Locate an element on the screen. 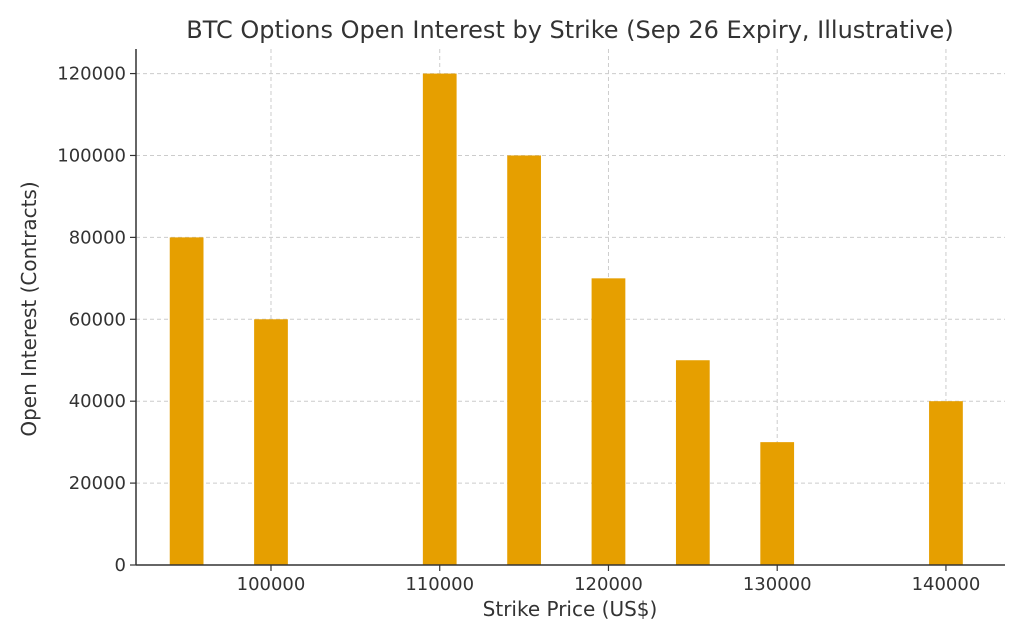  y-tick-label: 40000 is located at coordinates (97, 401).